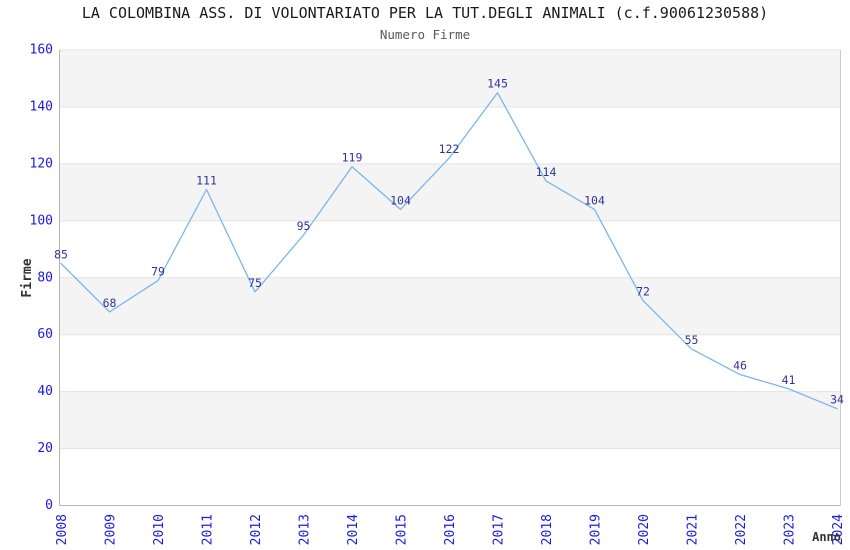 The height and width of the screenshot is (550, 850). Describe the element at coordinates (546, 172) in the screenshot. I see `data-label: 114` at that location.